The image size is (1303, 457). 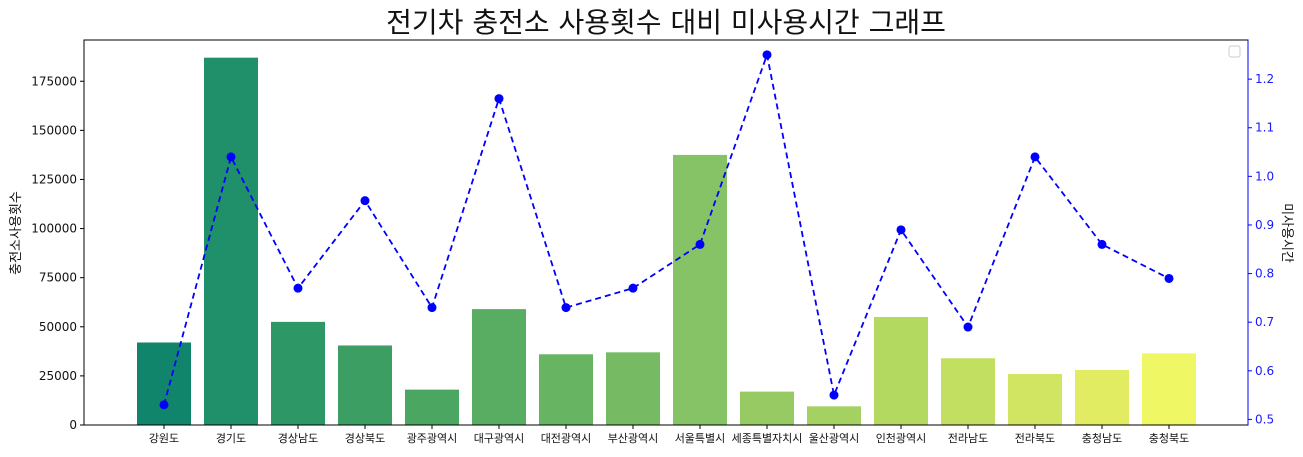 What do you see at coordinates (767, 438) in the screenshot?
I see `x-tick-label: 세종특별자치시` at bounding box center [767, 438].